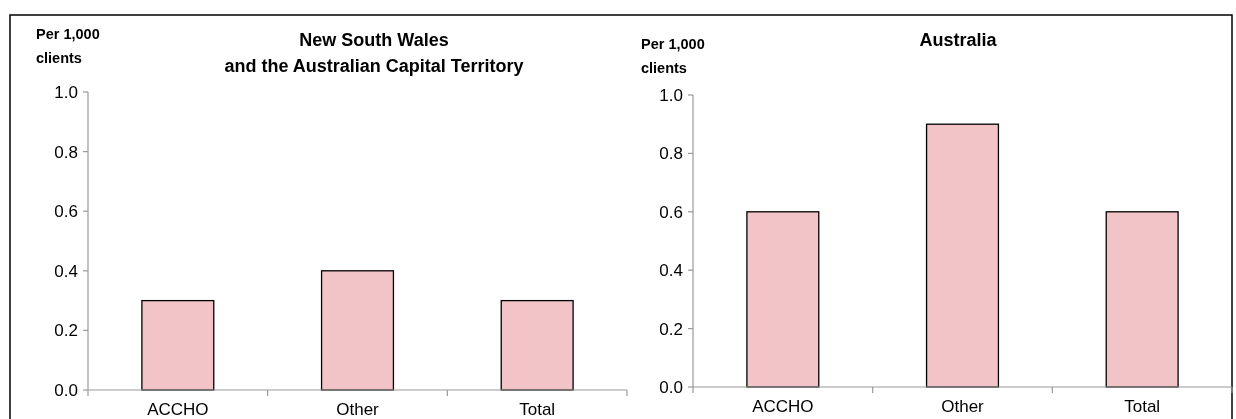 This screenshot has width=1236, height=419. I want to click on chart-title: New South Wales and the Australian Capital Territory, so click(374, 53).